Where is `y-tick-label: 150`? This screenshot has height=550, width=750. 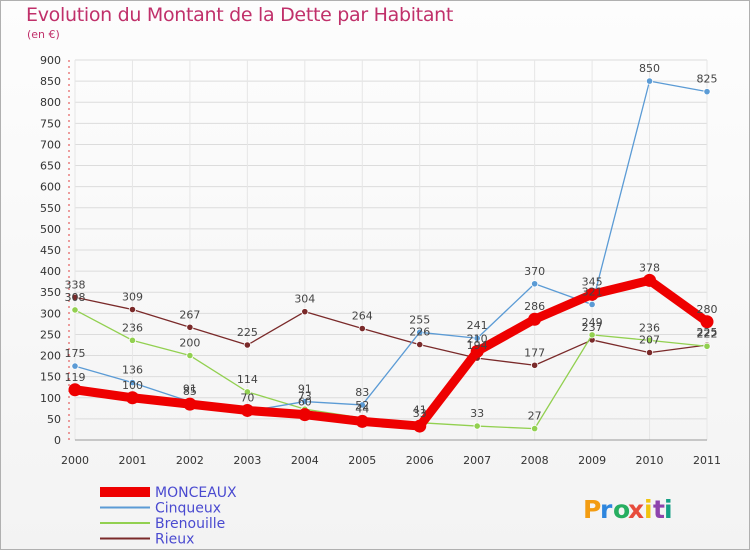 y-tick-label: 150 is located at coordinates (50, 377).